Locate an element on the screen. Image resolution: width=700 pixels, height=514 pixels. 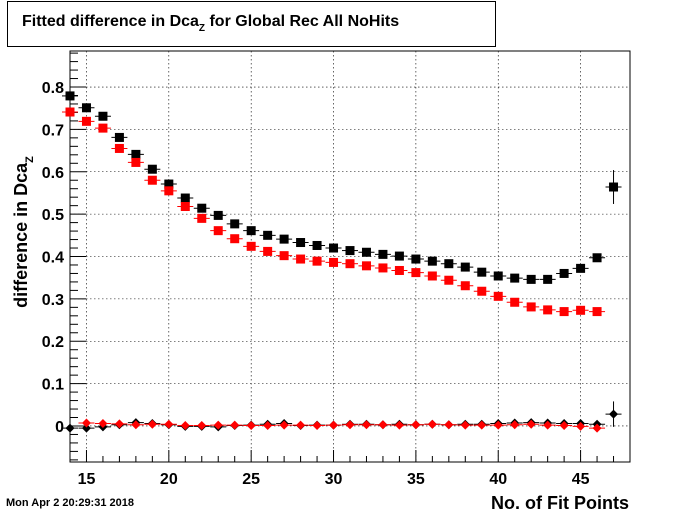
y-axis-title: difference in DcaZ is located at coordinates (23, 232).